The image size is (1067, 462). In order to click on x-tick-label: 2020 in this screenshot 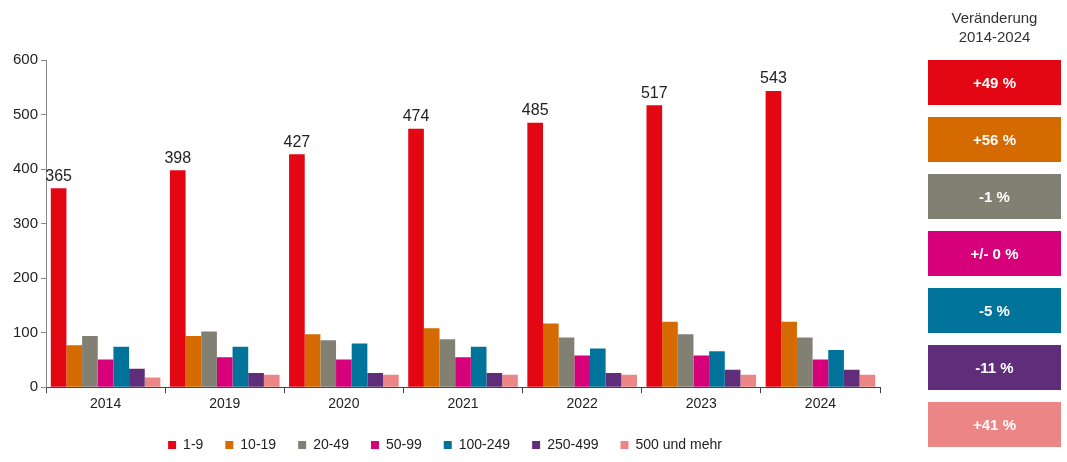, I will do `click(344, 403)`.